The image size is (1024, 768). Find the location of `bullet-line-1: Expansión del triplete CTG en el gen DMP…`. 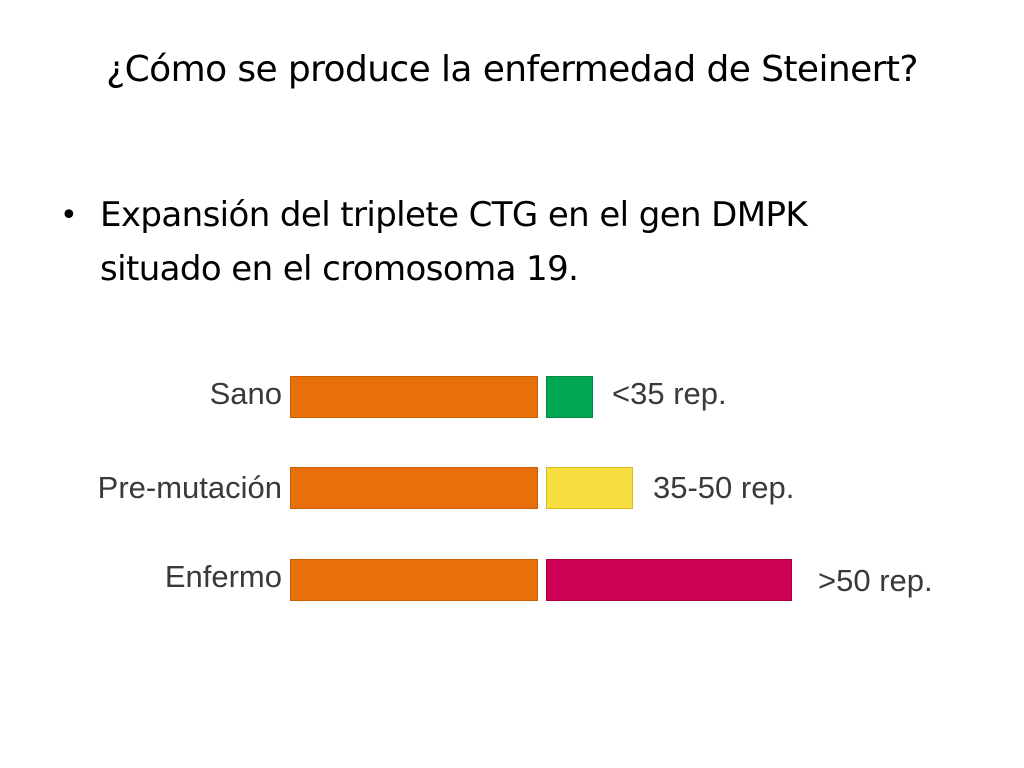

bullet-line-1: Expansión del triplete CTG en el gen DMP… is located at coordinates (454, 215).